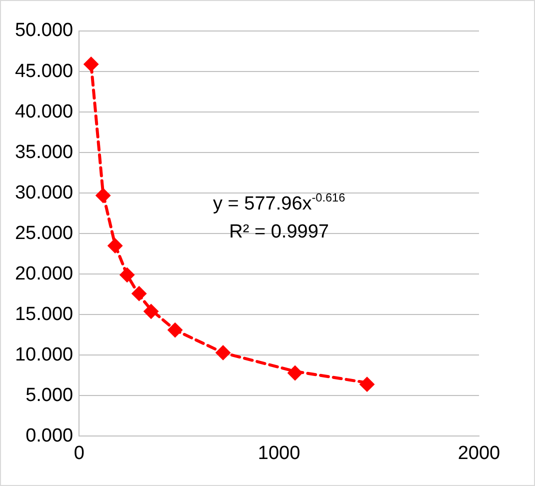  I want to click on y-tick-label: 25.000, so click(44, 233).